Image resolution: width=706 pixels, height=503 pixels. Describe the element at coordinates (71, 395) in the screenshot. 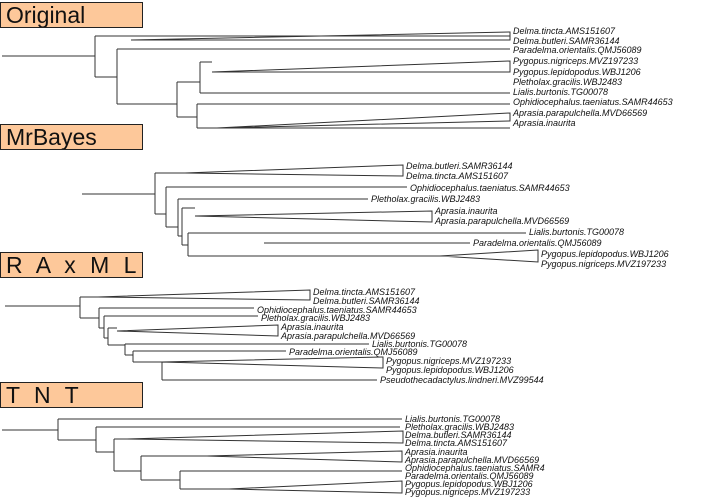

I see `panel-title-tnt: T N T` at that location.